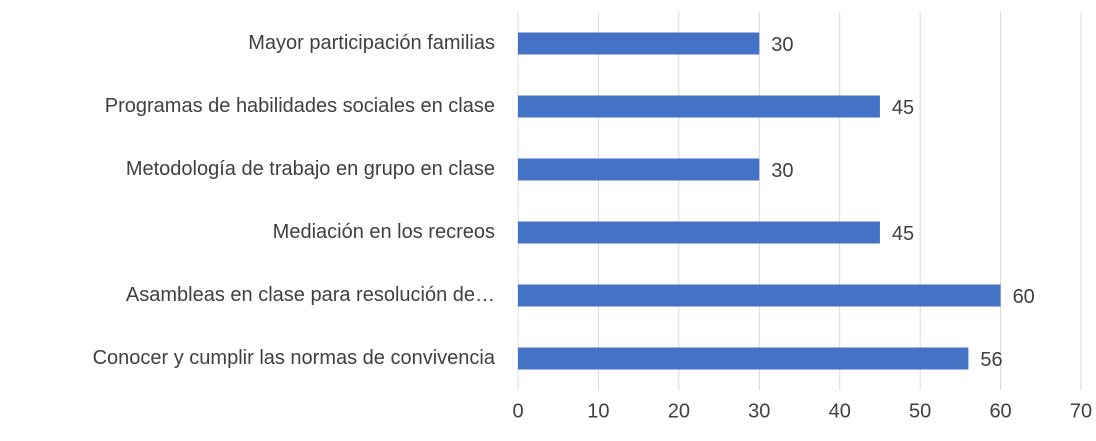  What do you see at coordinates (1081, 411) in the screenshot?
I see `x-tick-label: 70` at bounding box center [1081, 411].